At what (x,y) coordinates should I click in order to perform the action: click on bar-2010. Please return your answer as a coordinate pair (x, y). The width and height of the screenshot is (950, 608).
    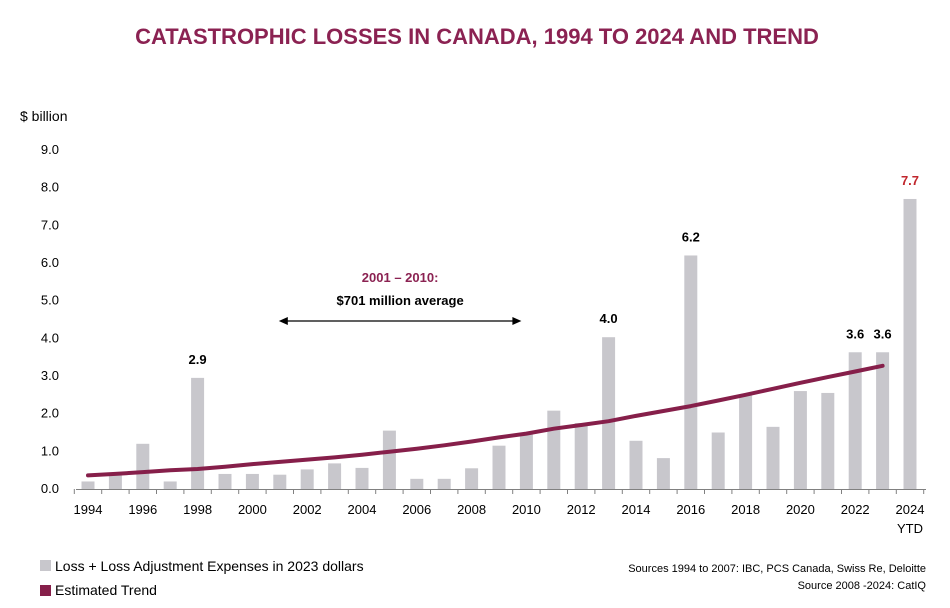
    Looking at the image, I should click on (526, 460).